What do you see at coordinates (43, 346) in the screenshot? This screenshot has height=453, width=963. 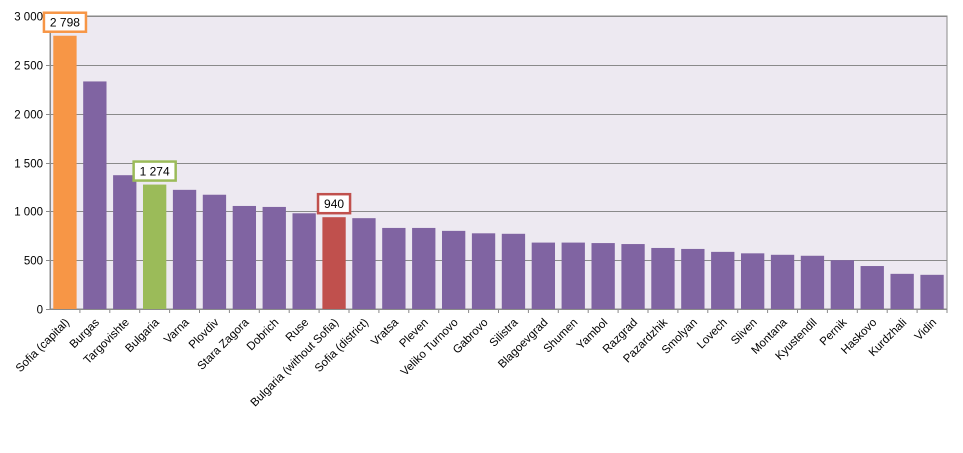 I see `category-label: Sofia (capital)` at bounding box center [43, 346].